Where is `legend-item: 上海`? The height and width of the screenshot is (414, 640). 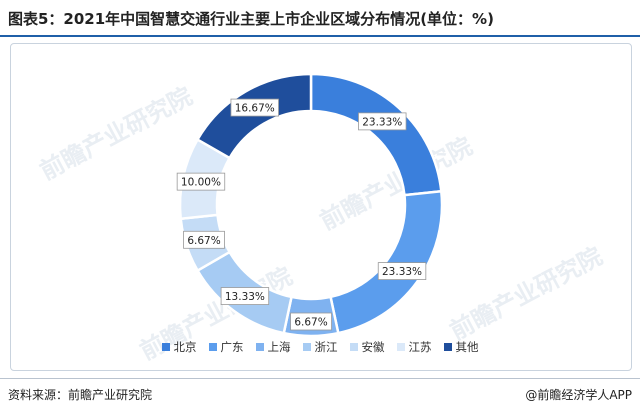
legend-item: 上海 is located at coordinates (273, 347).